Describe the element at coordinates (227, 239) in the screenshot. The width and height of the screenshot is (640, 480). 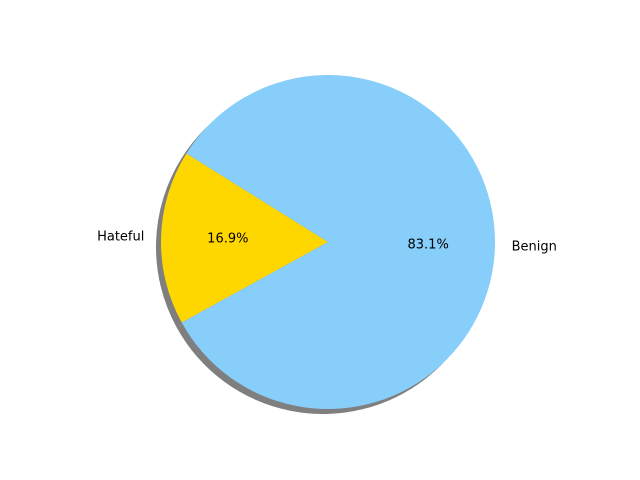
I see `pct-label-hateful: 16.9%` at that location.